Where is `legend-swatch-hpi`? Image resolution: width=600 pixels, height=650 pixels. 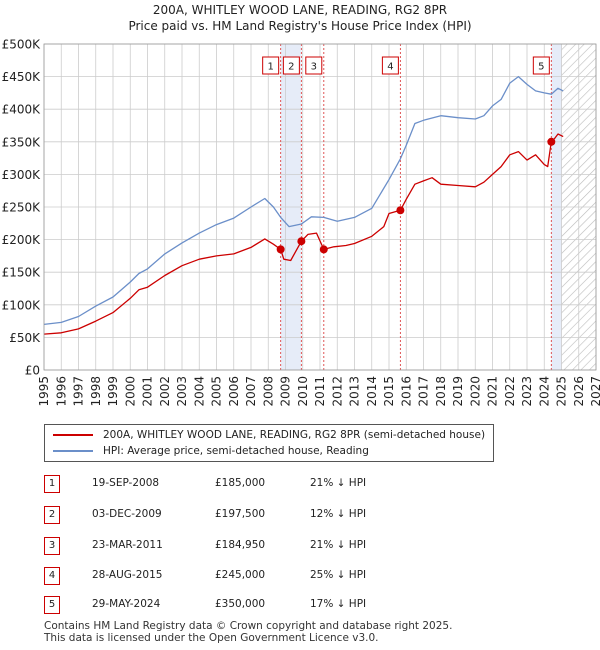
legend-swatch-hpi is located at coordinates (73, 451).